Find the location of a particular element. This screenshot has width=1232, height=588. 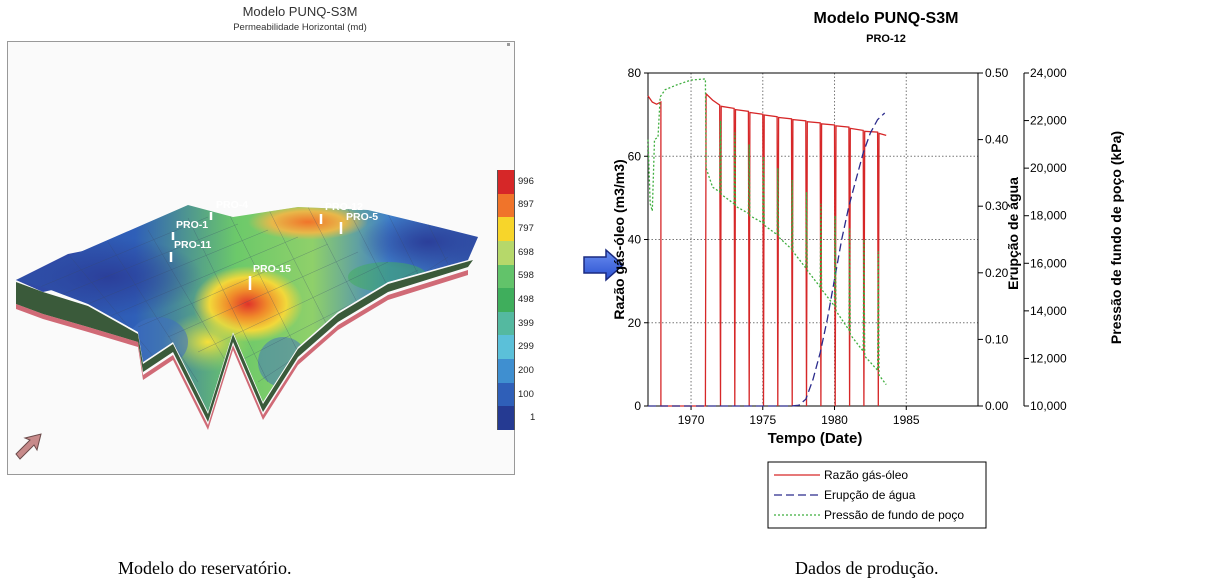

colorbar-label: 698 is located at coordinates (526, 252).